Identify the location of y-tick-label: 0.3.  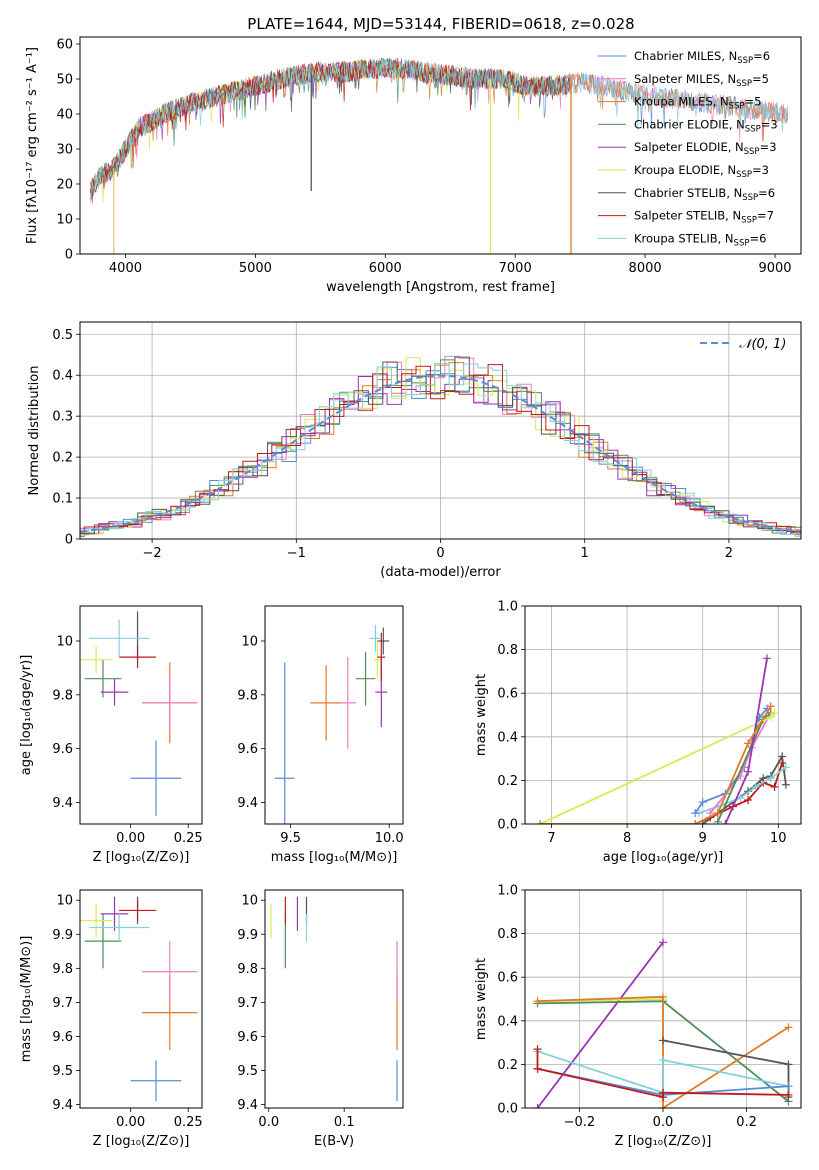
(62, 417).